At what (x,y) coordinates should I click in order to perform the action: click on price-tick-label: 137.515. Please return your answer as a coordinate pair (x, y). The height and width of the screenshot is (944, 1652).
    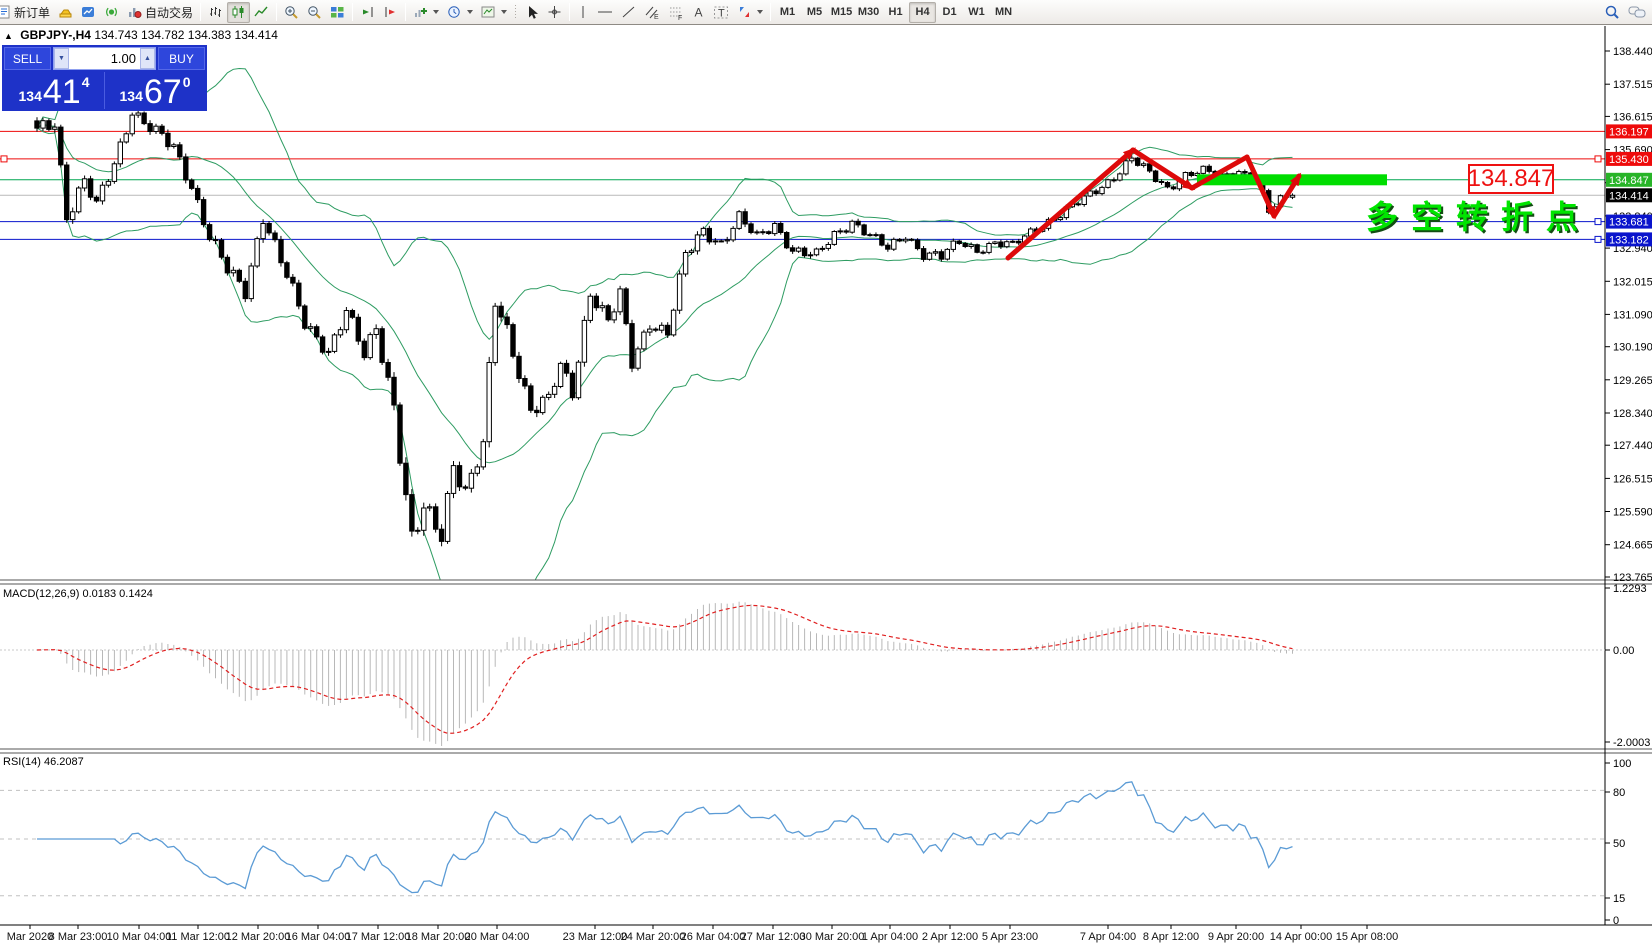
    Looking at the image, I should click on (1632, 85).